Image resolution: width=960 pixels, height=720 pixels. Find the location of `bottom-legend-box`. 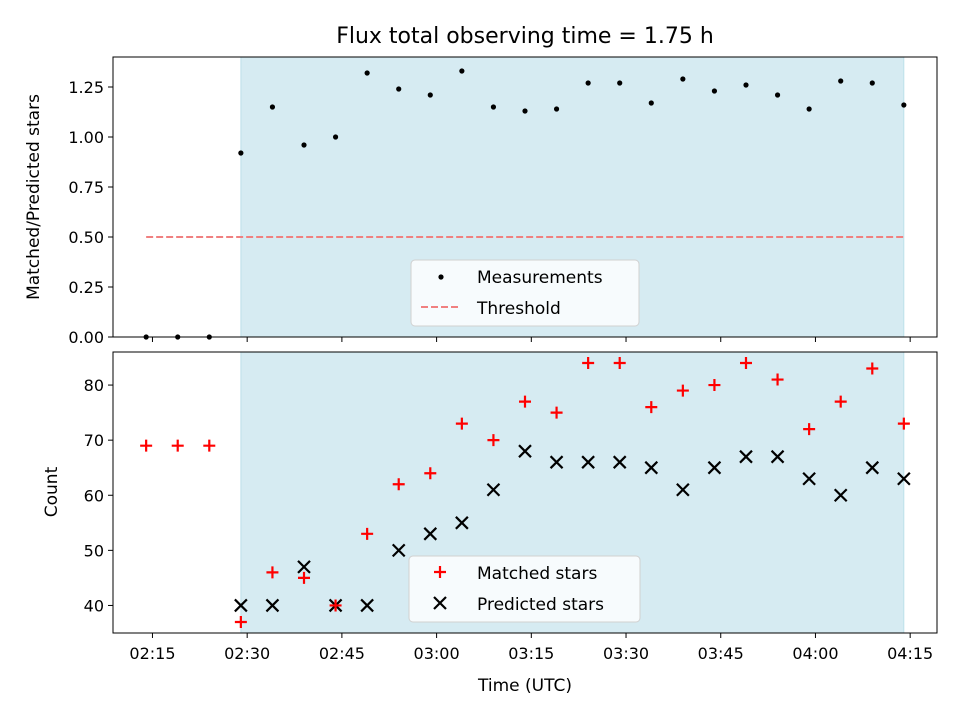

bottom-legend-box is located at coordinates (524, 589).